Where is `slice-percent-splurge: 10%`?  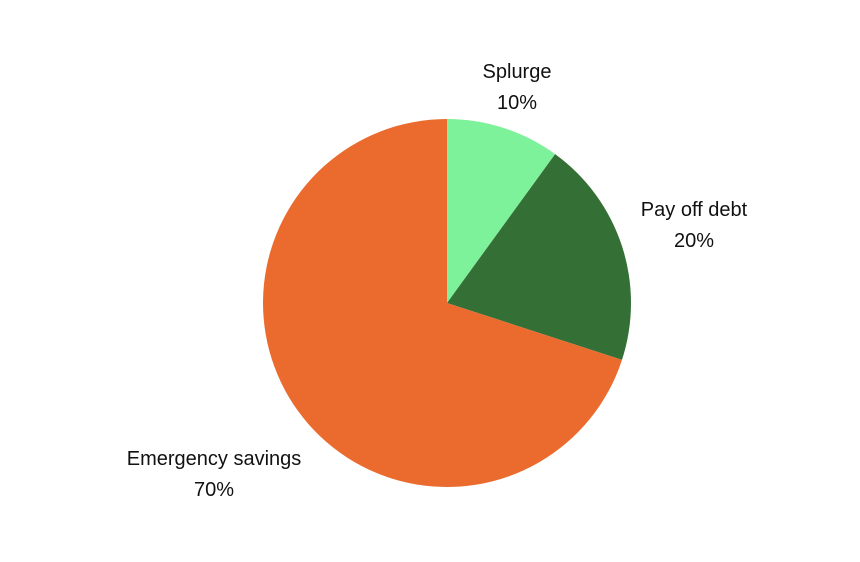
slice-percent-splurge: 10% is located at coordinates (517, 103).